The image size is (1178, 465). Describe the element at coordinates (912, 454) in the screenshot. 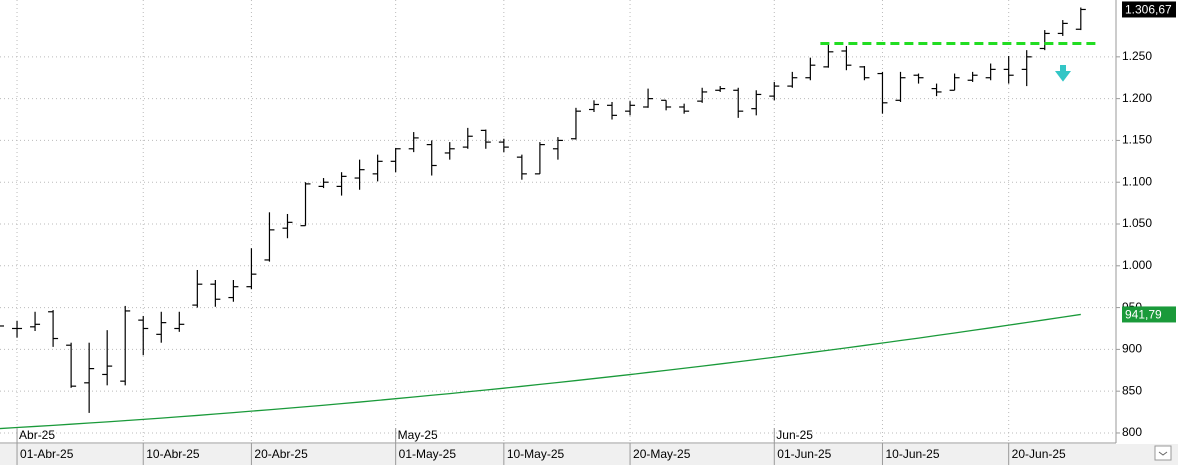

I see `x-tick-label: 10-Jun-25` at that location.